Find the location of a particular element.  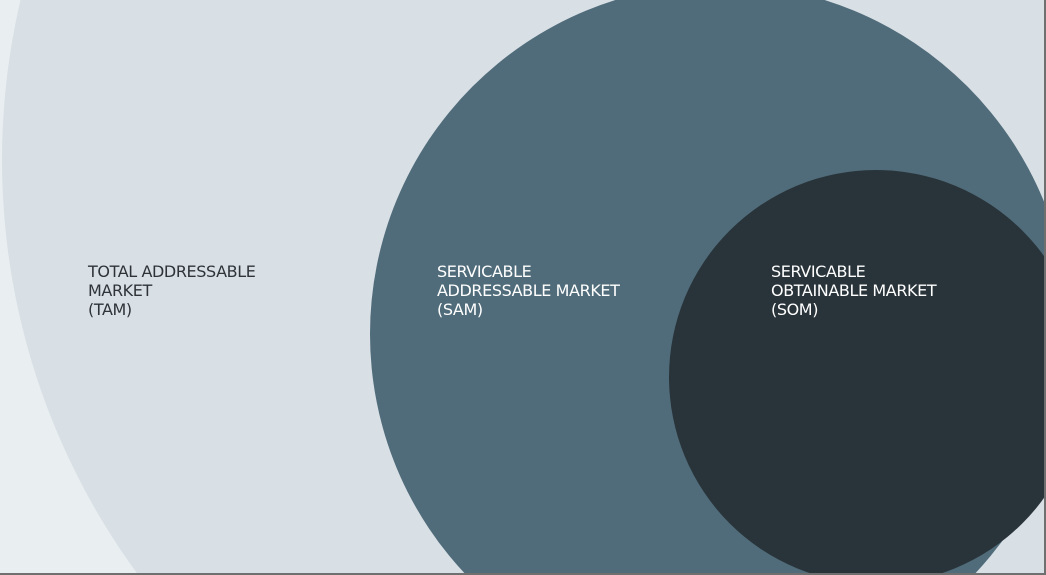

sam-label-line-3: (SAM) is located at coordinates (460, 309).